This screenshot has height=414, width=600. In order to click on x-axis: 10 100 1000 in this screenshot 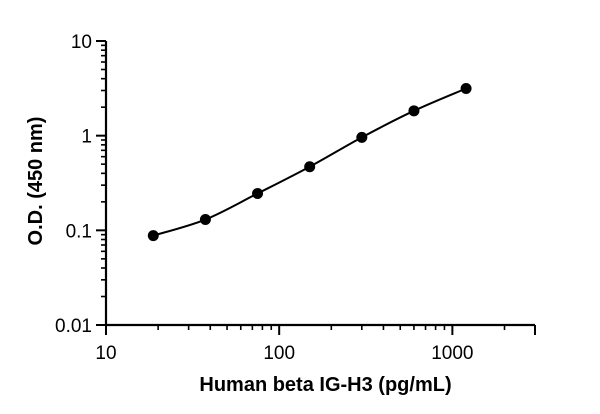, I will do `click(315, 343)`.